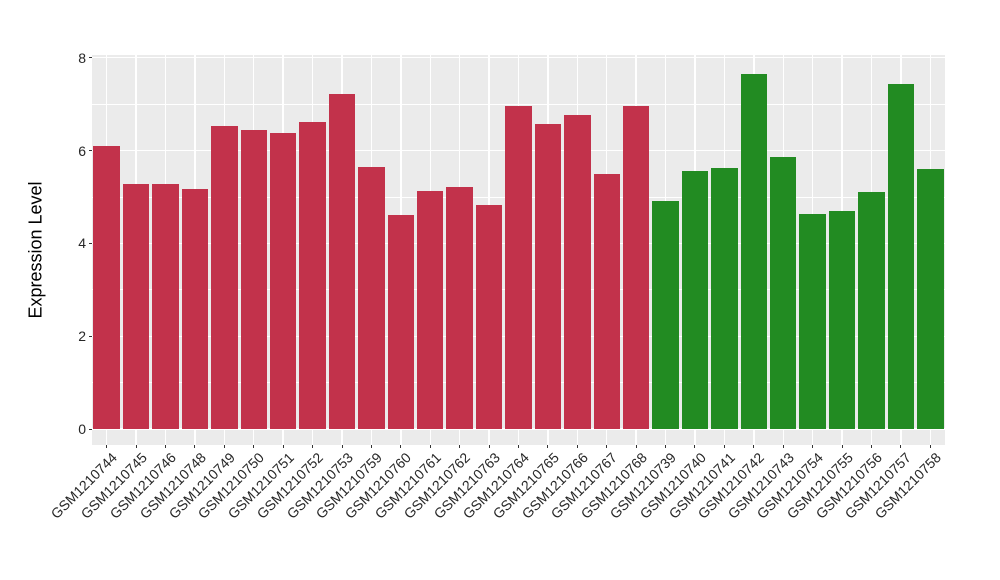 The width and height of the screenshot is (1000, 580). What do you see at coordinates (695, 300) in the screenshot?
I see `bar-GSM1210740` at bounding box center [695, 300].